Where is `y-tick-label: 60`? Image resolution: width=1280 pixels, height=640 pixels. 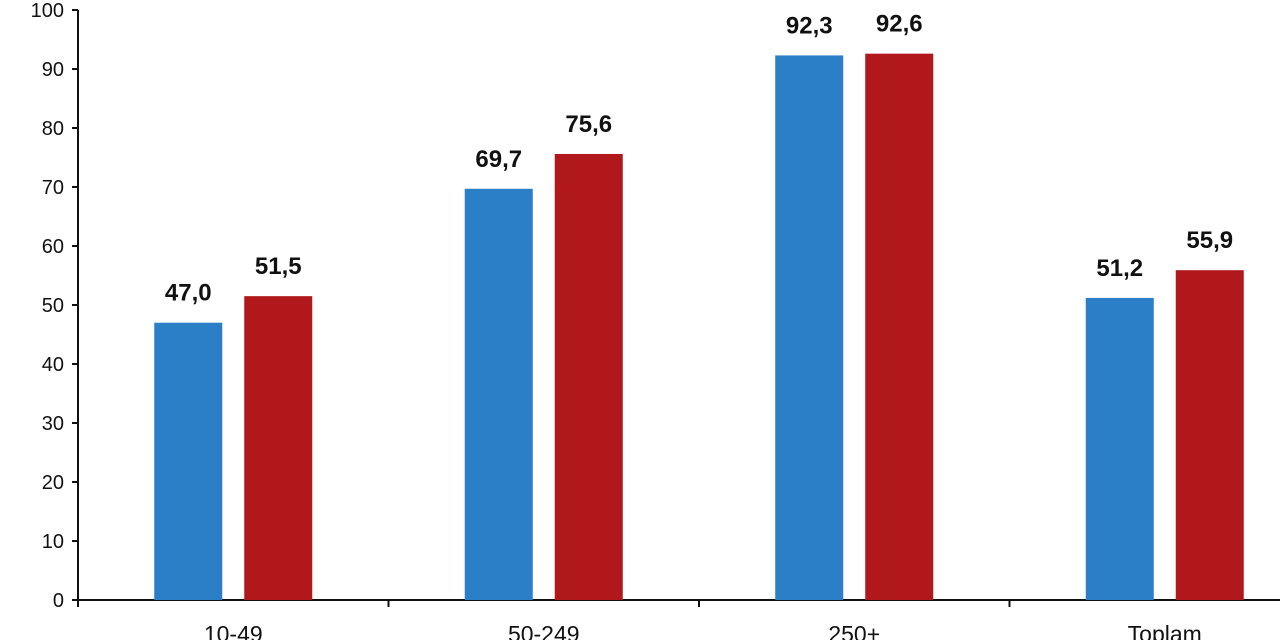
y-tick-label: 60 is located at coordinates (53, 247).